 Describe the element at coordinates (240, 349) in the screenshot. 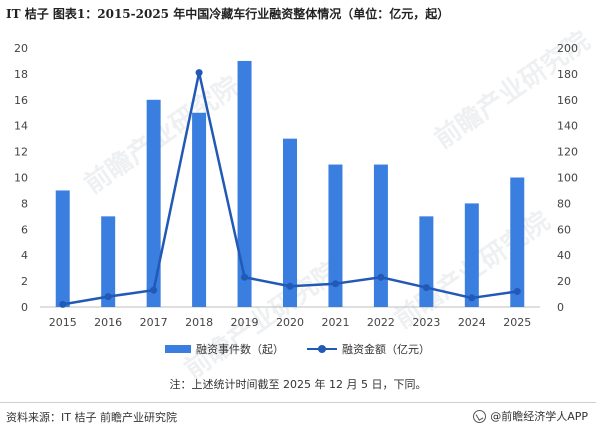

I see `legend-label: 融资事件数（起）` at that location.